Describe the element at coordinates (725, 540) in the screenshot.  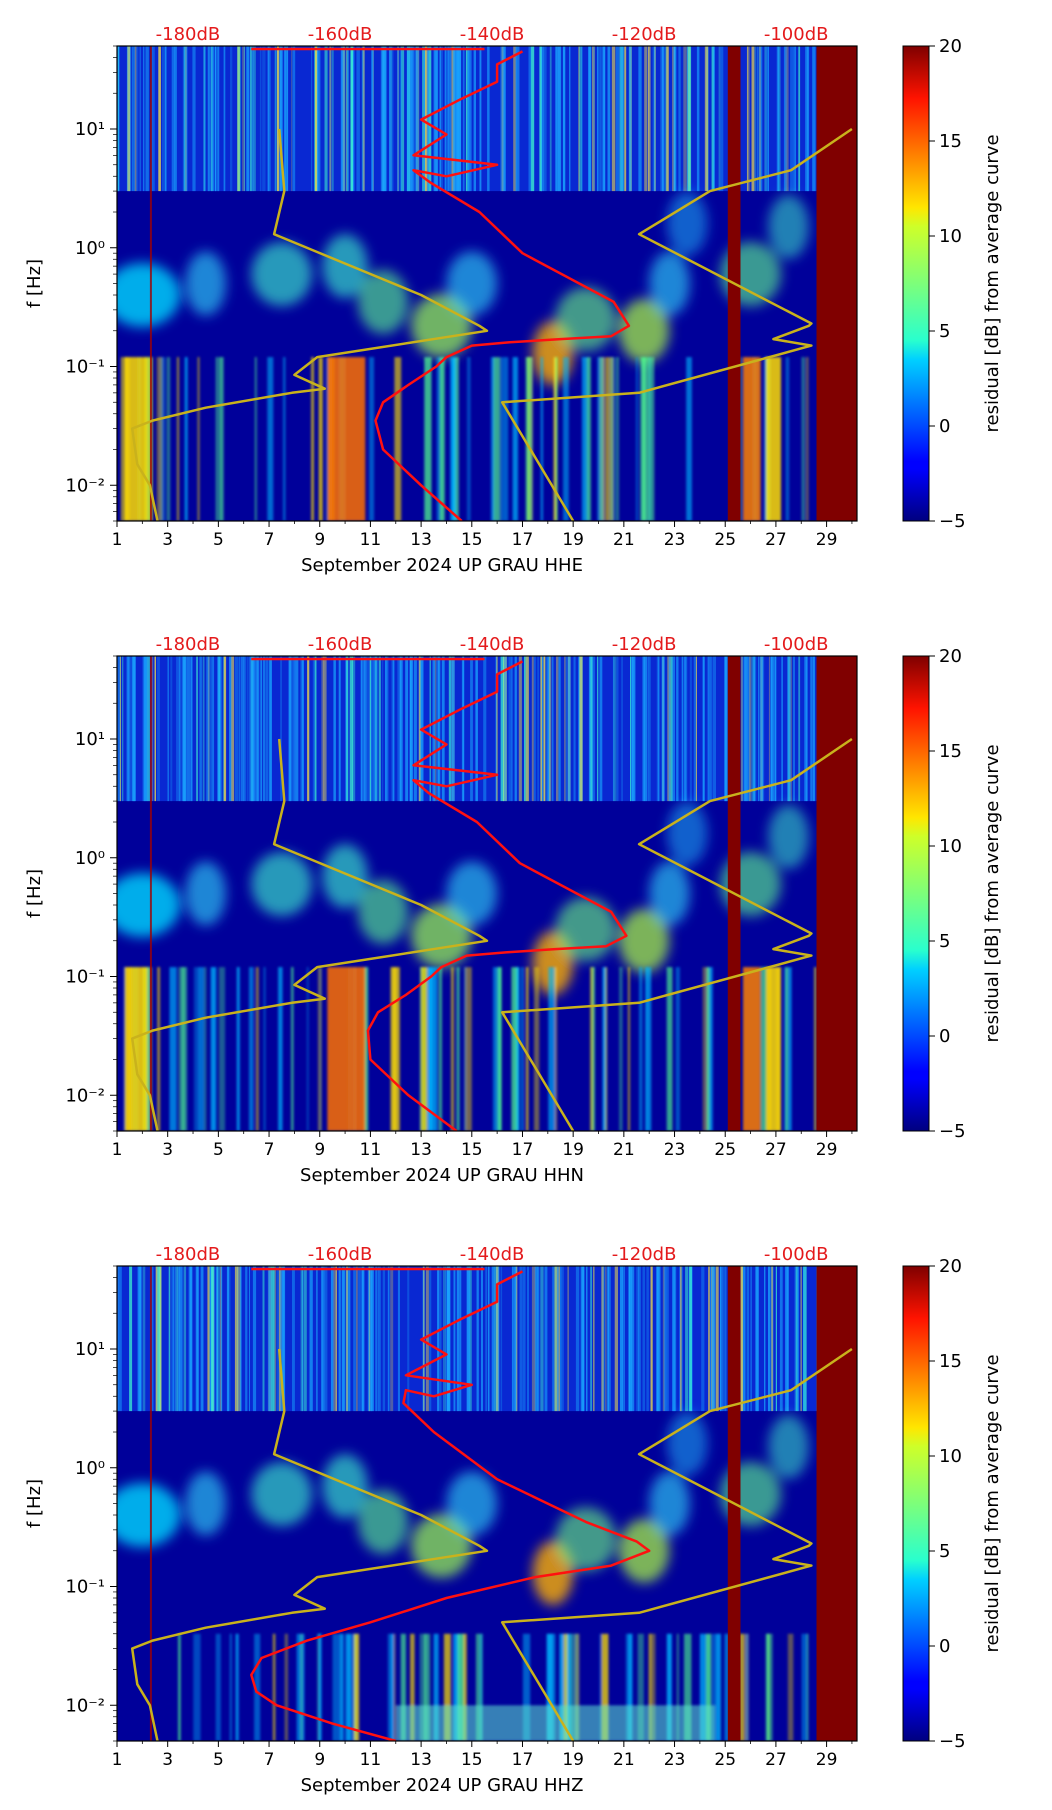
I see `x-tick-label: 25` at that location.